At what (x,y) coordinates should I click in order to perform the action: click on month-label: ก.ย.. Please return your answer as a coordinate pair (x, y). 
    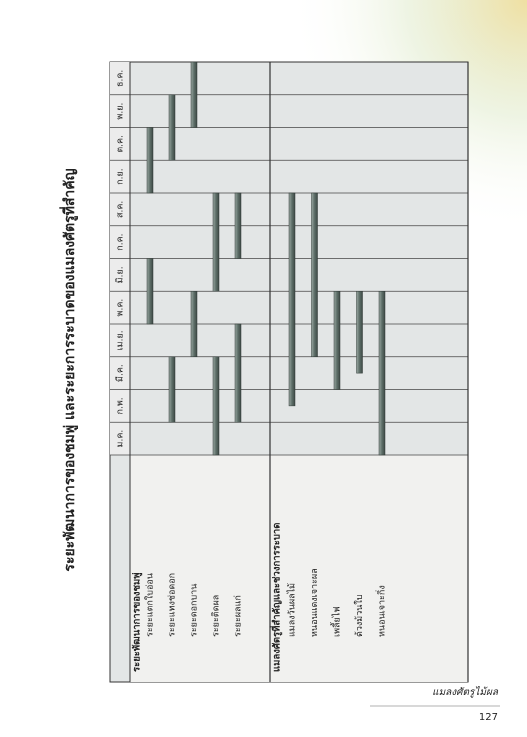
    Looking at the image, I should click on (121, 176).